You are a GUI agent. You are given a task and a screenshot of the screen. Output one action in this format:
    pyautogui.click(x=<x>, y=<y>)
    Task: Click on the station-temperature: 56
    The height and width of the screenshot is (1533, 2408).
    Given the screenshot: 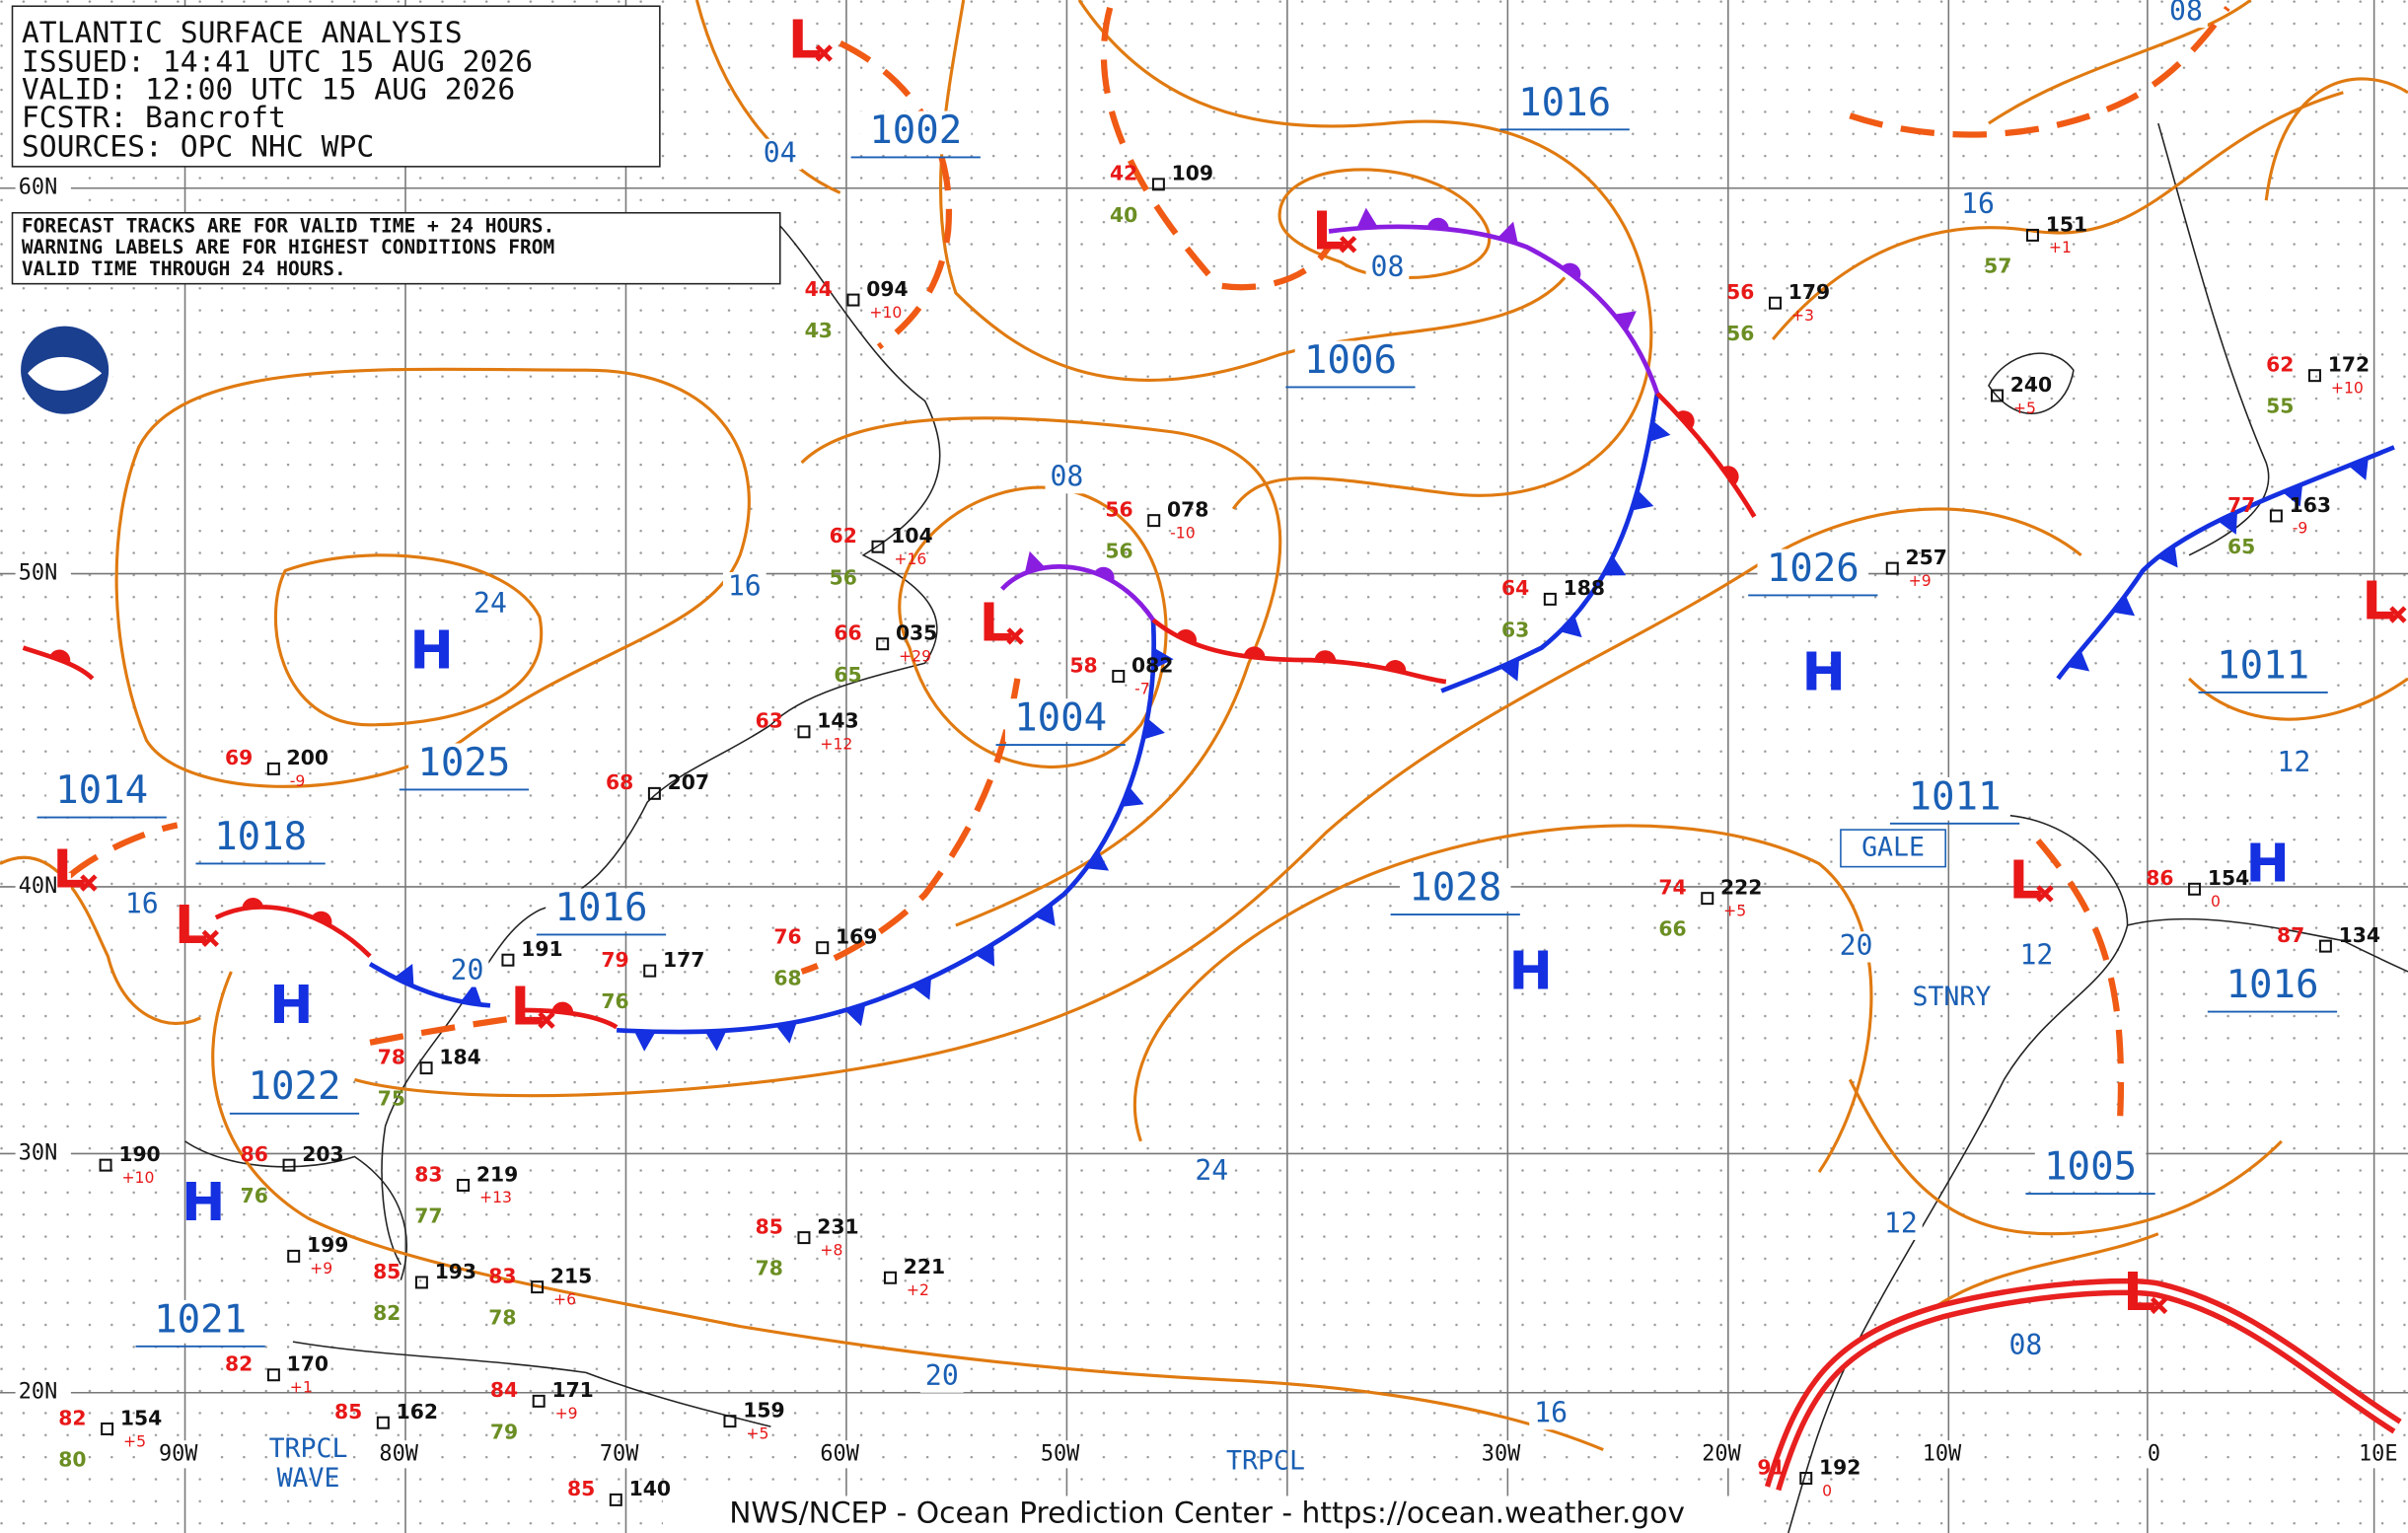 What is the action you would take?
    pyautogui.click(x=1740, y=292)
    